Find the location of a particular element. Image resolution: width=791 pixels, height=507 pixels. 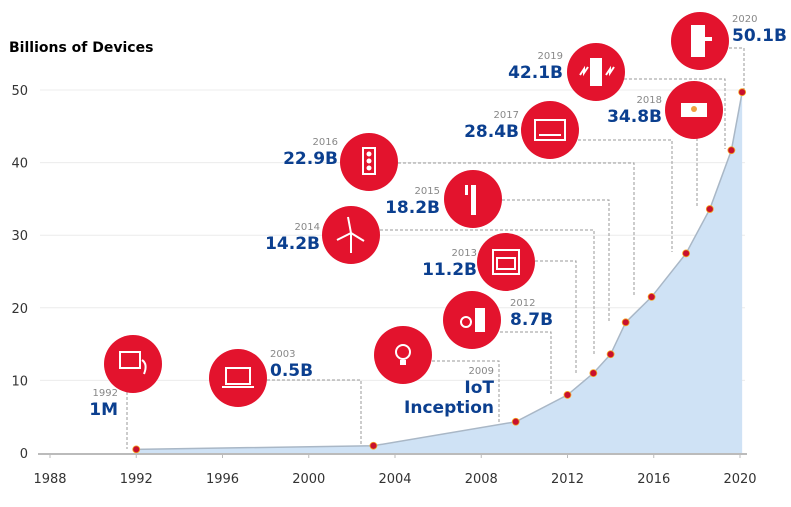

y-tick-label: 40 is located at coordinates (19, 164).